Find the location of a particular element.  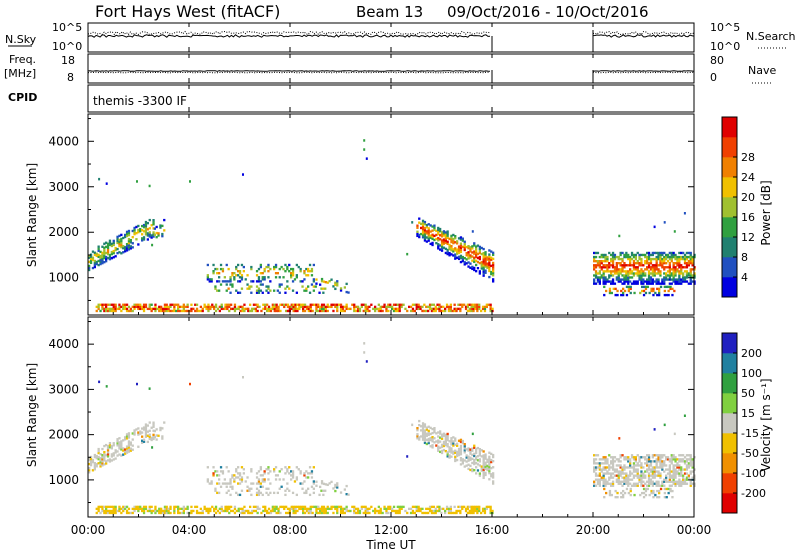

nave-tick-bottom: 0 is located at coordinates (713, 77).